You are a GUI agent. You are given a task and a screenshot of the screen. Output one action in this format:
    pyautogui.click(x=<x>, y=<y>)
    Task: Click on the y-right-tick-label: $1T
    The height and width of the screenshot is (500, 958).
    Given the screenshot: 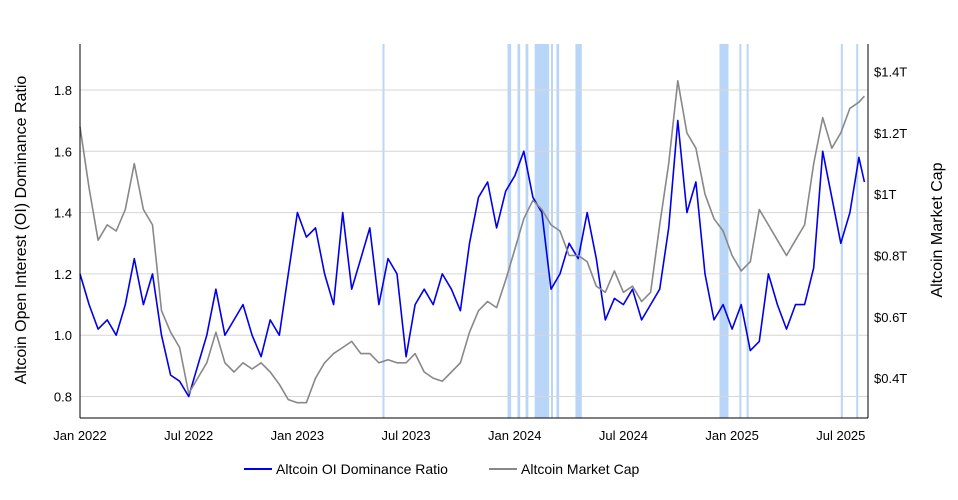 What is the action you would take?
    pyautogui.click(x=885, y=194)
    